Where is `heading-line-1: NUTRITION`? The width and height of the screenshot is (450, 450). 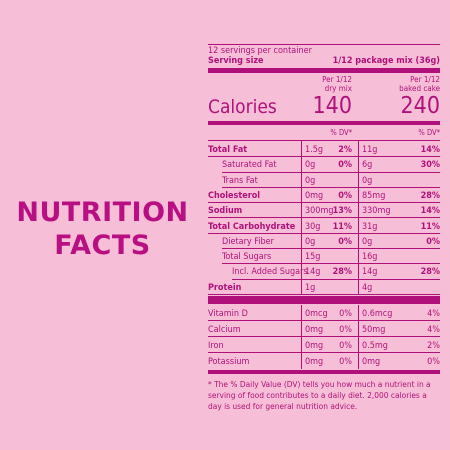 heading-line-1: NUTRITION is located at coordinates (102, 212).